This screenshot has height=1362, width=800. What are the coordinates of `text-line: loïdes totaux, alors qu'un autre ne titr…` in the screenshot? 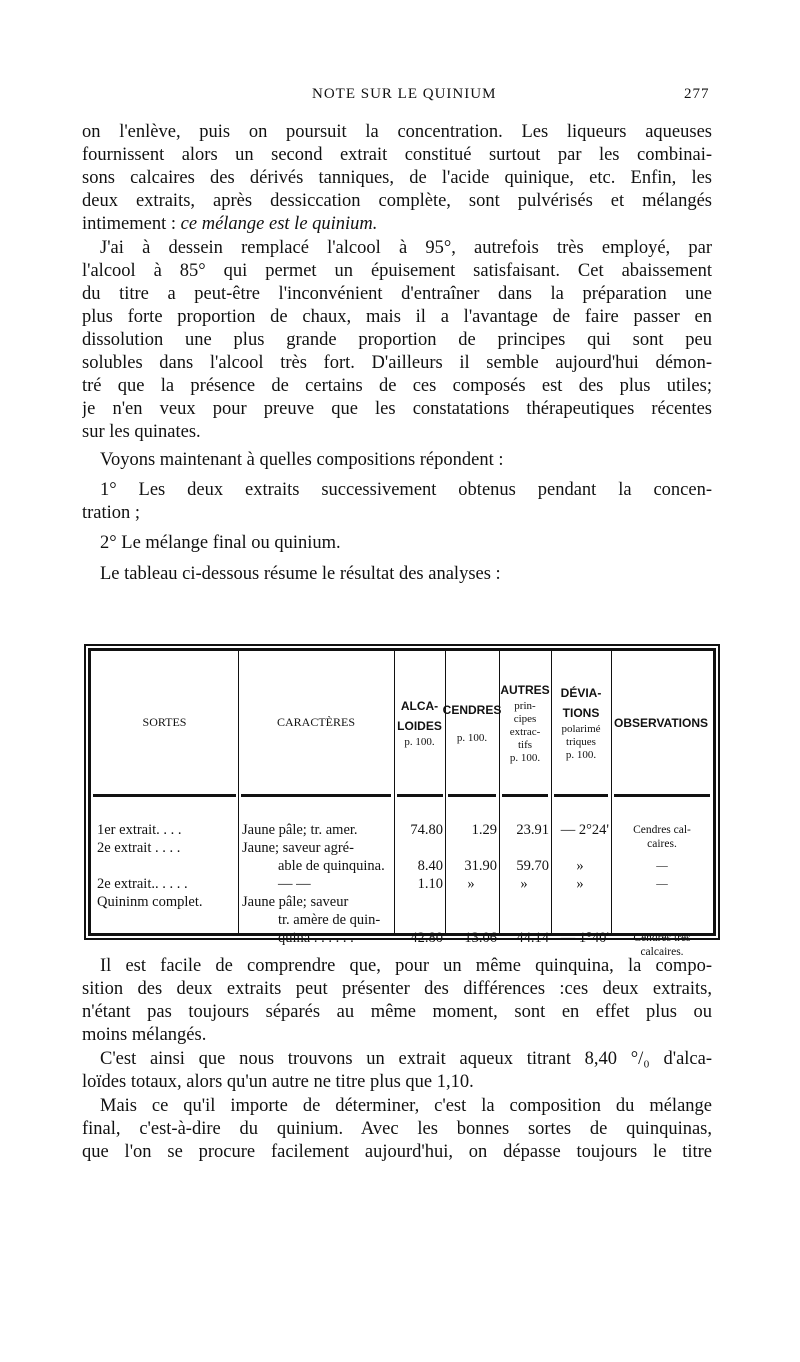 It's located at (278, 1082).